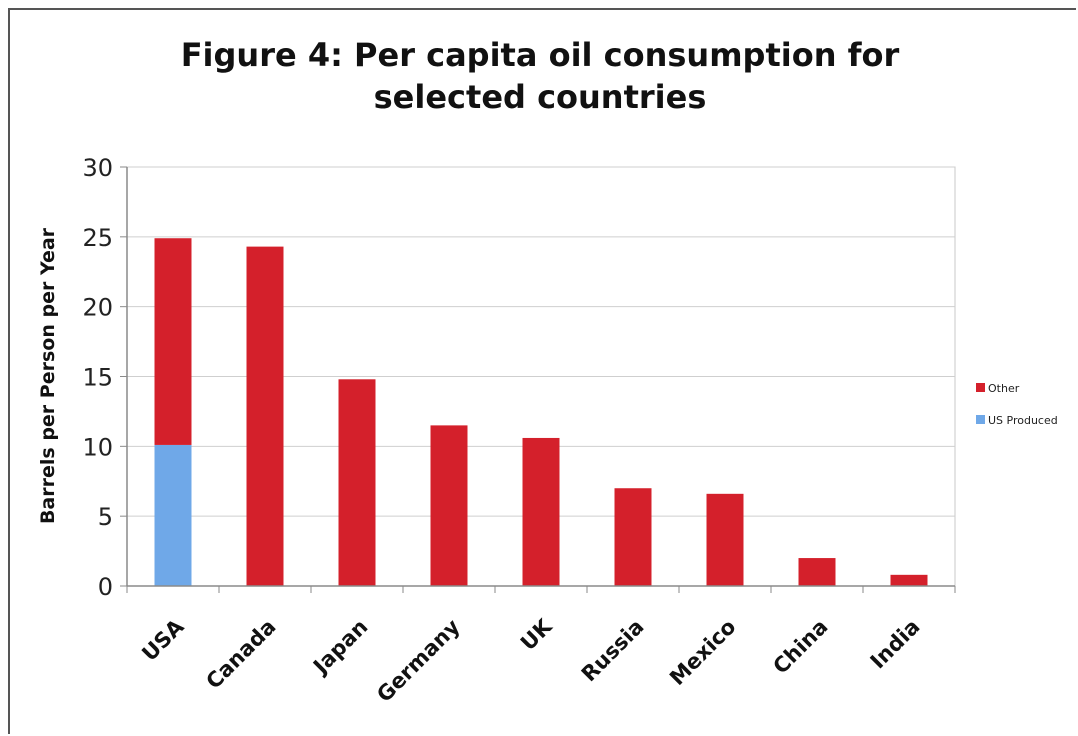 The width and height of the screenshot is (1078, 736). What do you see at coordinates (449, 505) in the screenshot?
I see `bar-other-germany` at bounding box center [449, 505].